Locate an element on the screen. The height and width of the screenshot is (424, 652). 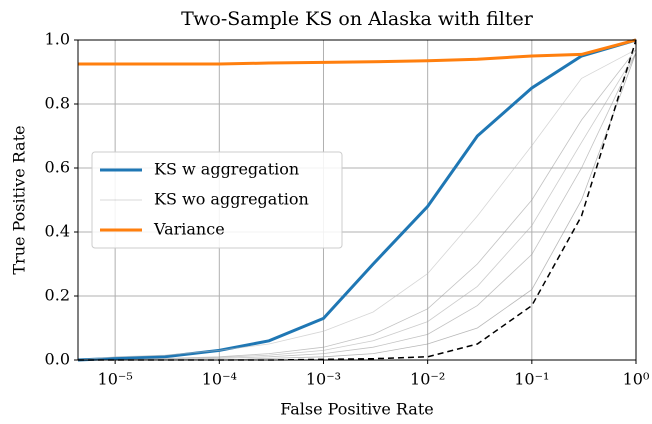
x-tick-label: 10⁻² is located at coordinates (427, 379).